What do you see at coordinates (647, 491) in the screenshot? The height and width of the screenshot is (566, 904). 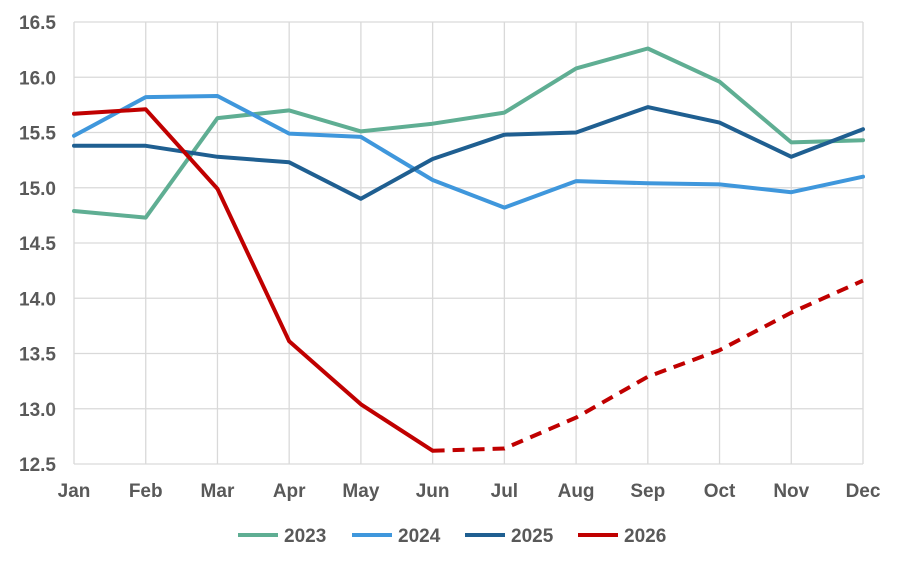 I see `x-tick-label: Sep` at bounding box center [647, 491].